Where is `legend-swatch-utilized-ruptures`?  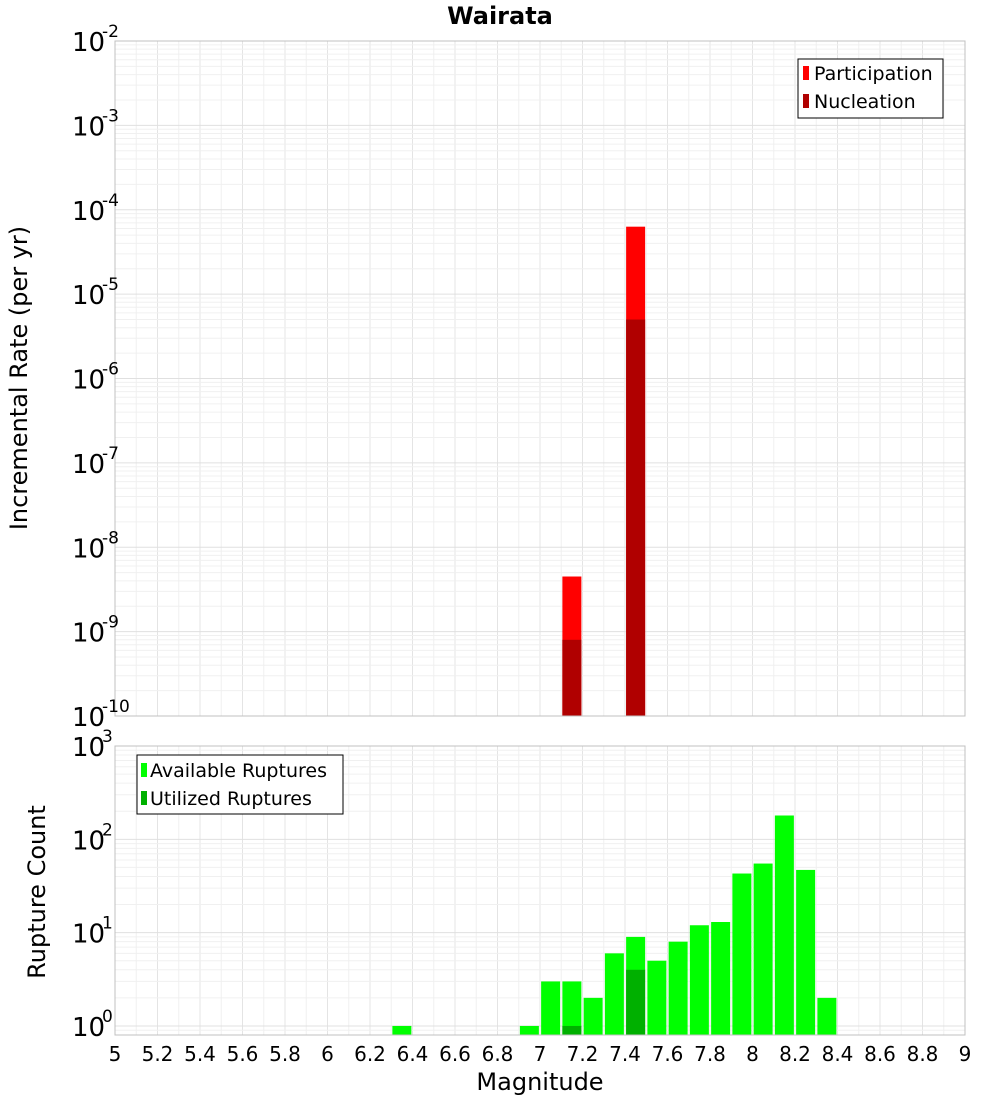
legend-swatch-utilized-ruptures is located at coordinates (144, 798).